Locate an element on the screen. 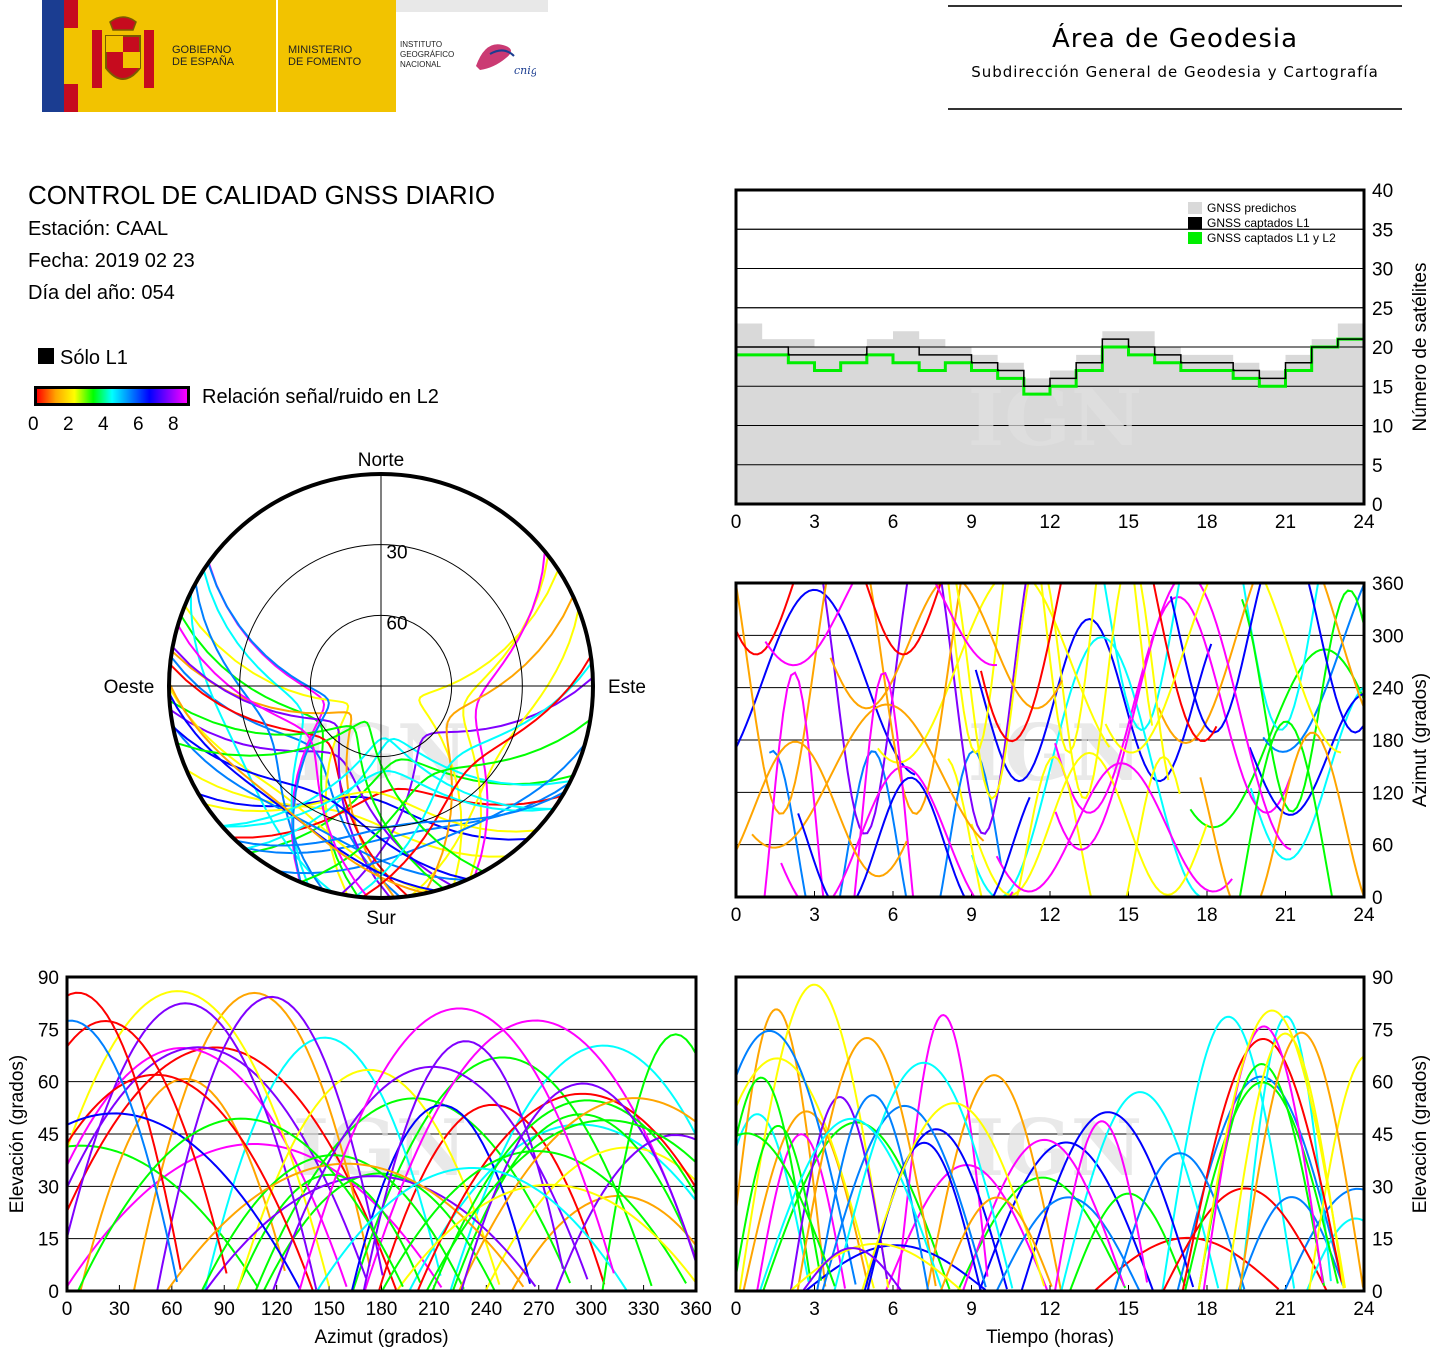 Image resolution: width=1445 pixels, height=1350 pixels. x-axis-title: Azimut (grados) is located at coordinates (381, 1337).